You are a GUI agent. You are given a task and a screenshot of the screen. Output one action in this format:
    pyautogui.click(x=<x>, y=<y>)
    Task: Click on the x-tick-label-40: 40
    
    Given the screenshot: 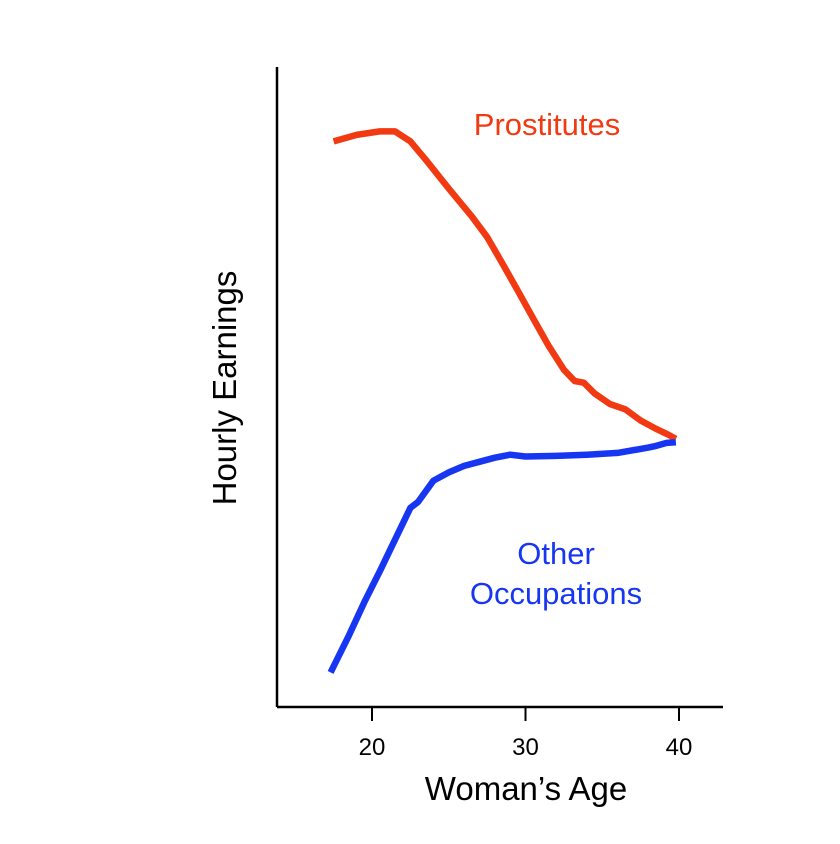 What is the action you would take?
    pyautogui.click(x=679, y=747)
    